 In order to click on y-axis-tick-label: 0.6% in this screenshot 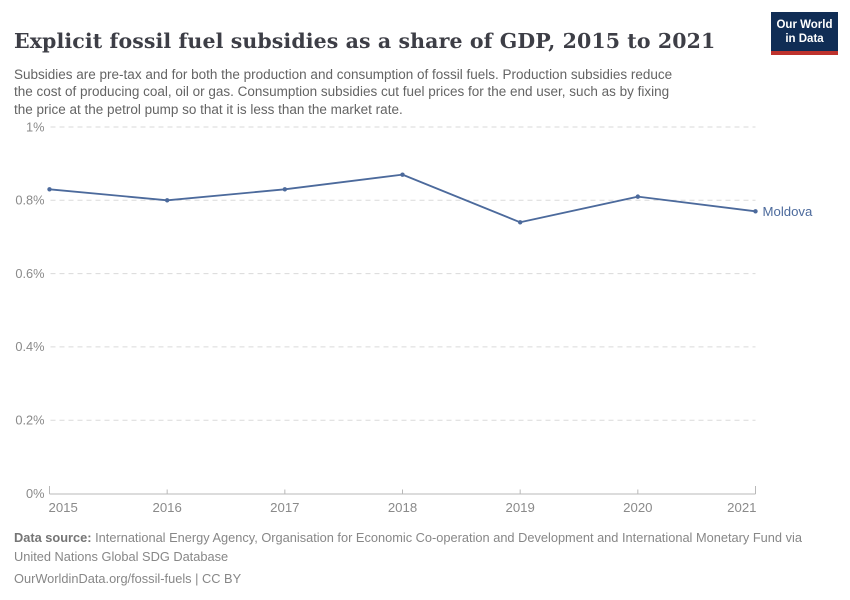, I will do `click(29, 273)`.